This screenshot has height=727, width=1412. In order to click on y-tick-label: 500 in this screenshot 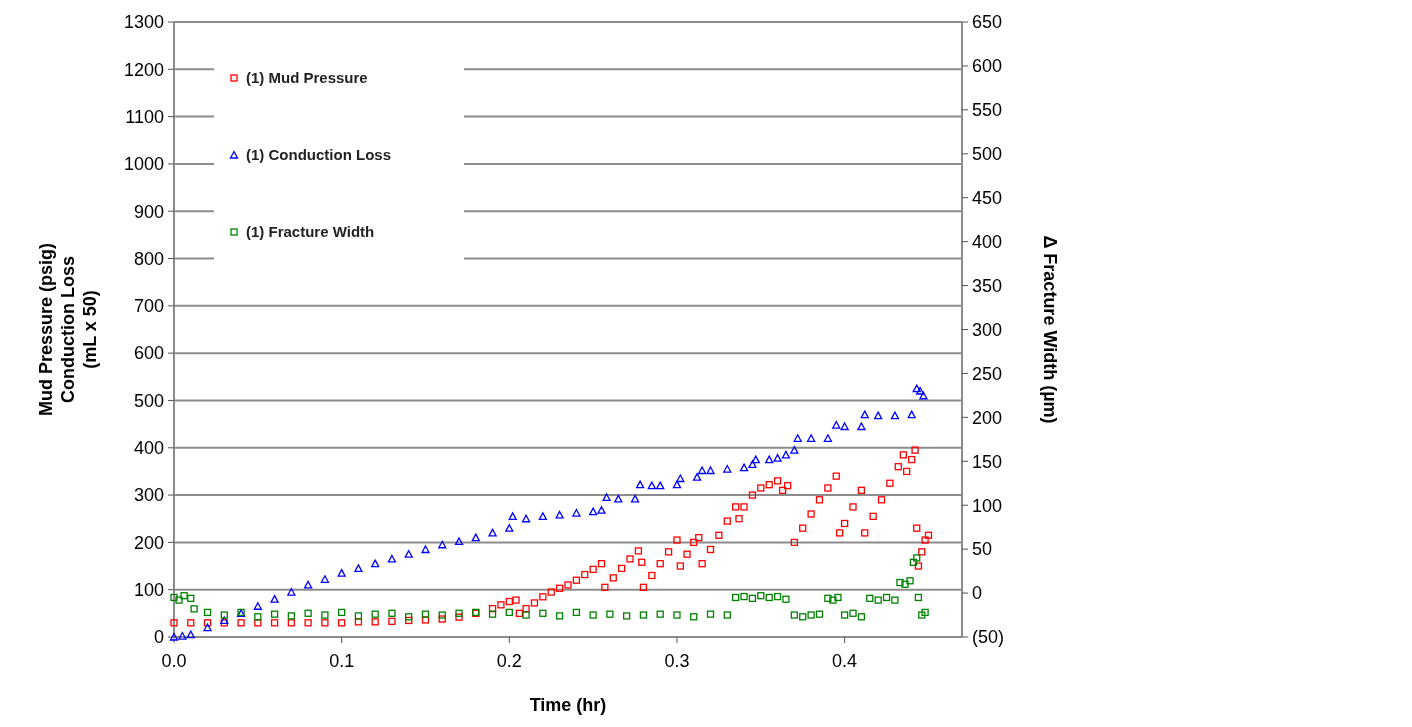, I will do `click(148, 400)`.